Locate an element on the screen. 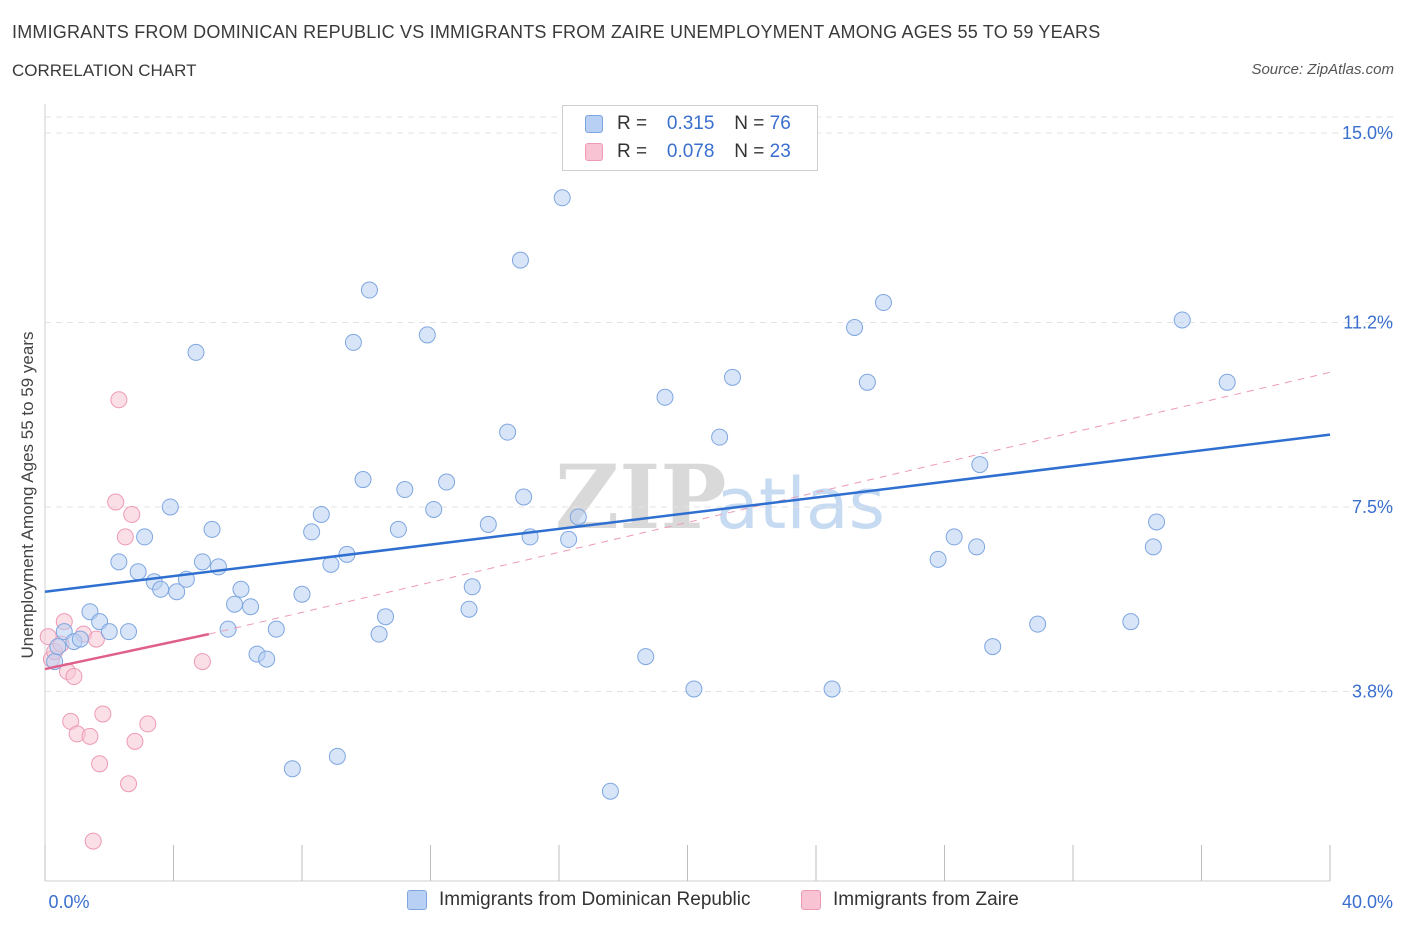 The width and height of the screenshot is (1406, 930). legend-row-dominican: R = 0.315 N = 76 is located at coordinates (688, 124).